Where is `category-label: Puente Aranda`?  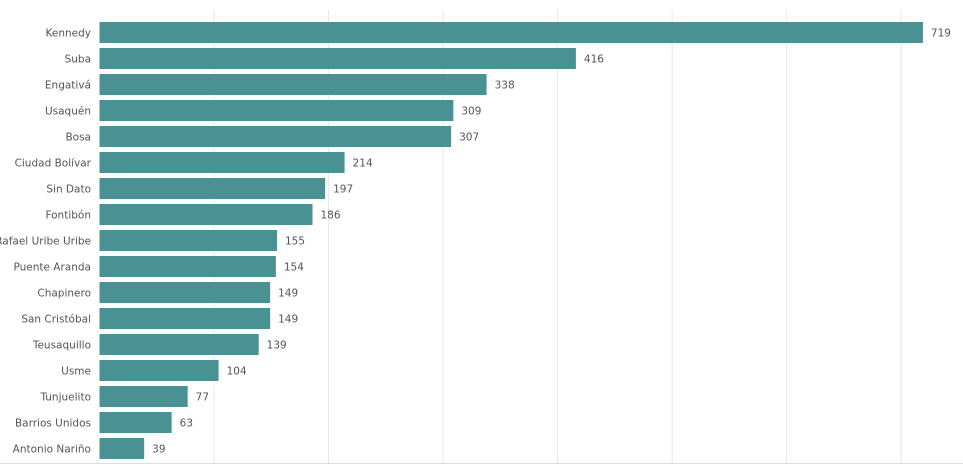 category-label: Puente Aranda is located at coordinates (52, 268).